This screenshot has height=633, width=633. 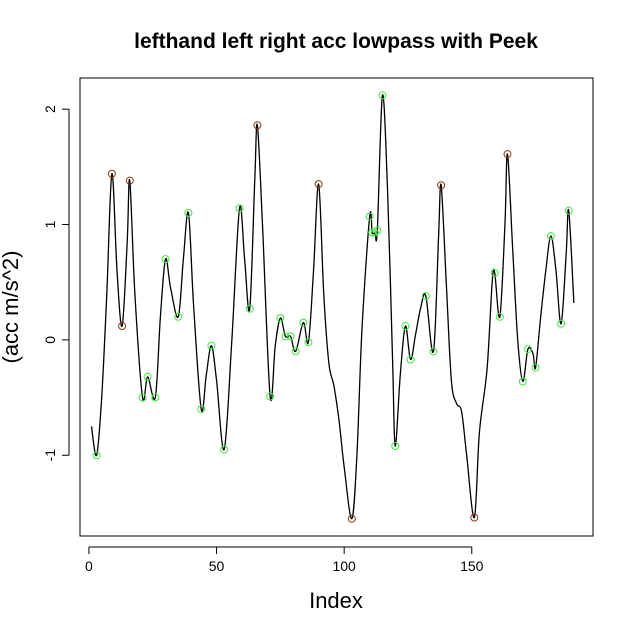 What do you see at coordinates (344, 566) in the screenshot?
I see `x-tick-label: 100` at bounding box center [344, 566].